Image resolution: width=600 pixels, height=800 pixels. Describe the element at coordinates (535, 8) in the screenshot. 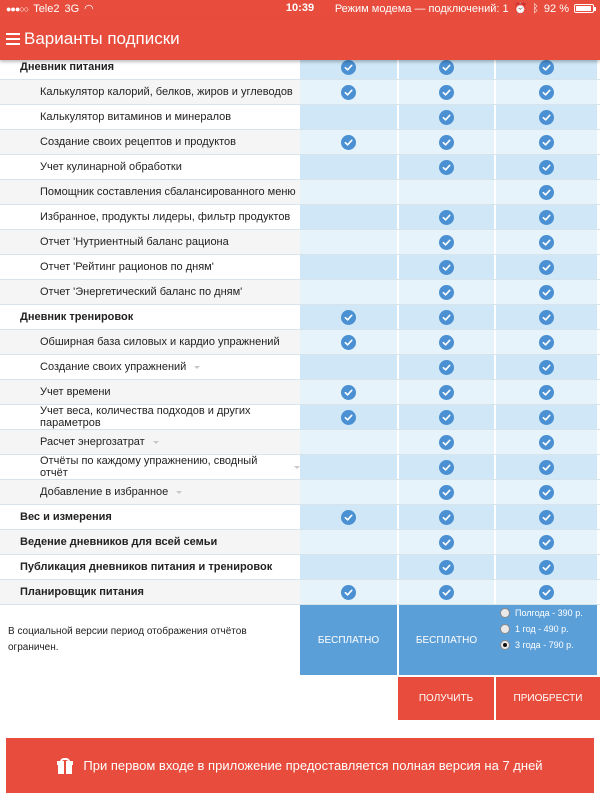

I see `bluetooth-icon: ᛒ` at that location.